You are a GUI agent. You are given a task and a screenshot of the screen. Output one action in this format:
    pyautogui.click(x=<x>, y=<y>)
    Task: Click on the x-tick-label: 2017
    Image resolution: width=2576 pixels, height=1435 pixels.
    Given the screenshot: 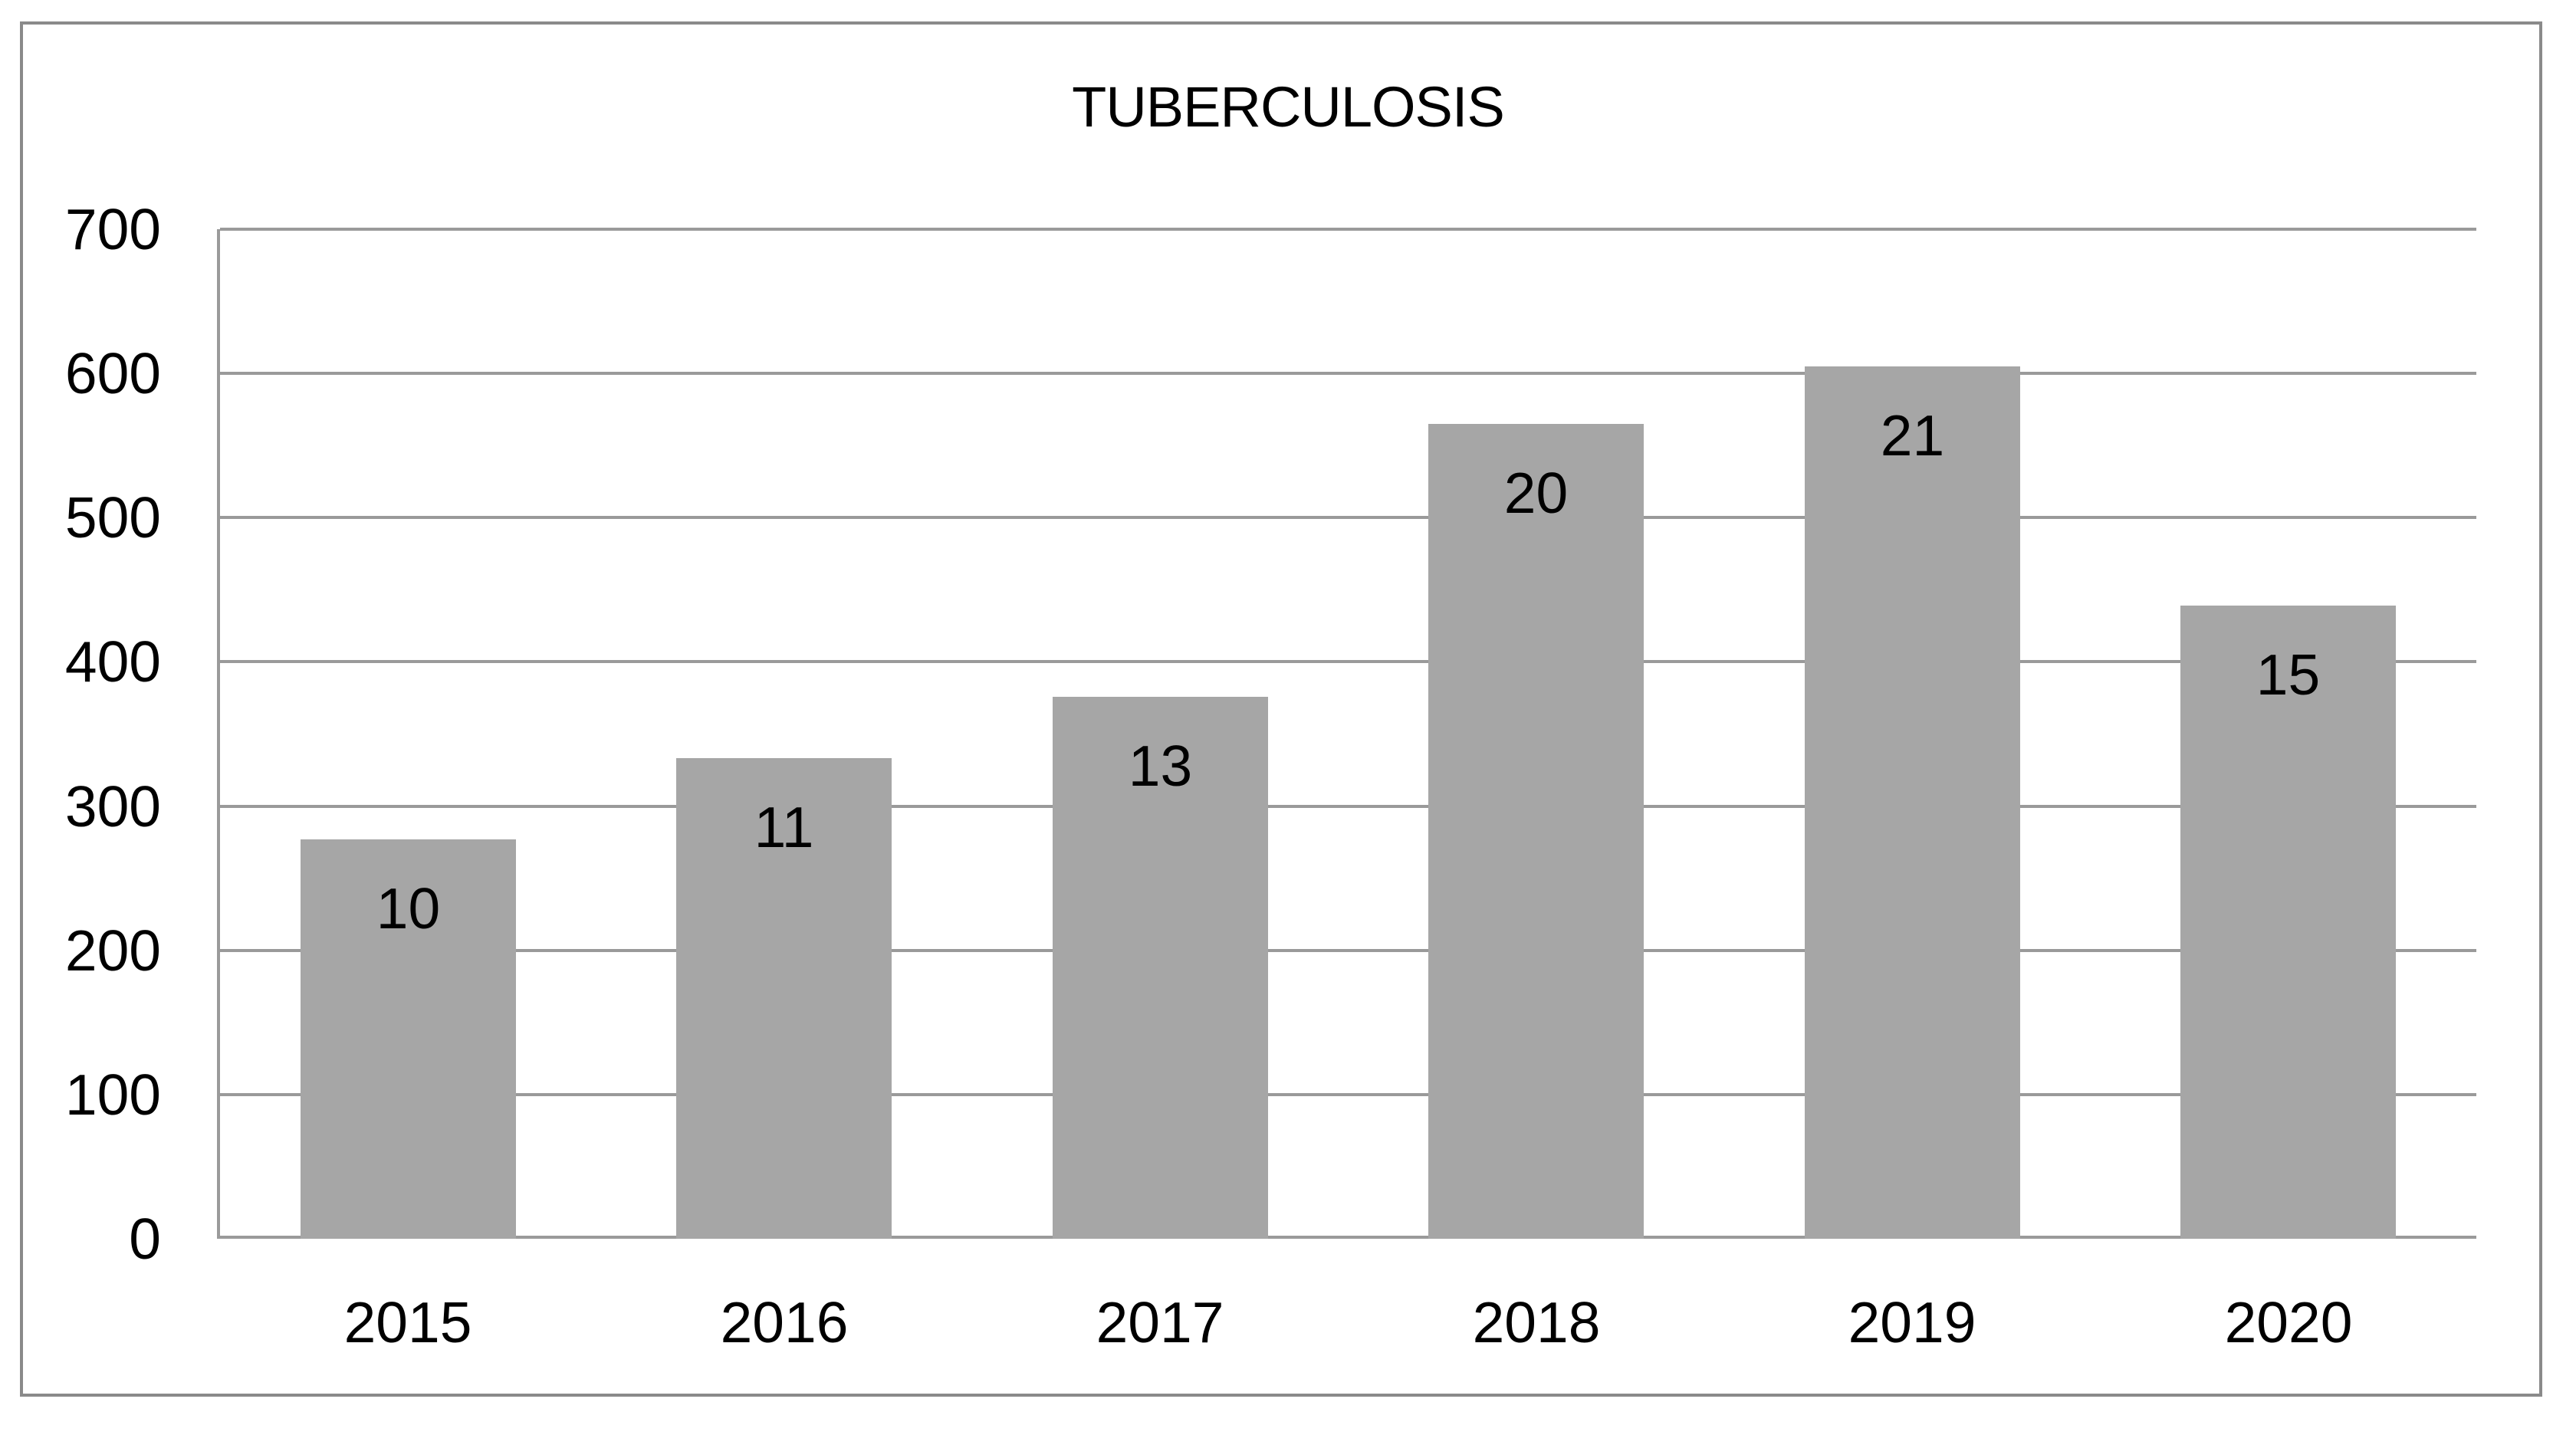 What is the action you would take?
    pyautogui.click(x=1160, y=1322)
    